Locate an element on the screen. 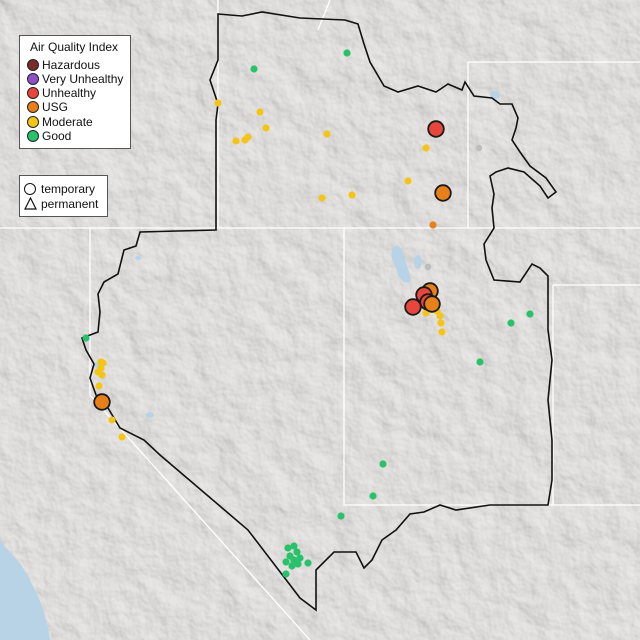  good-swatch is located at coordinates (33, 136).